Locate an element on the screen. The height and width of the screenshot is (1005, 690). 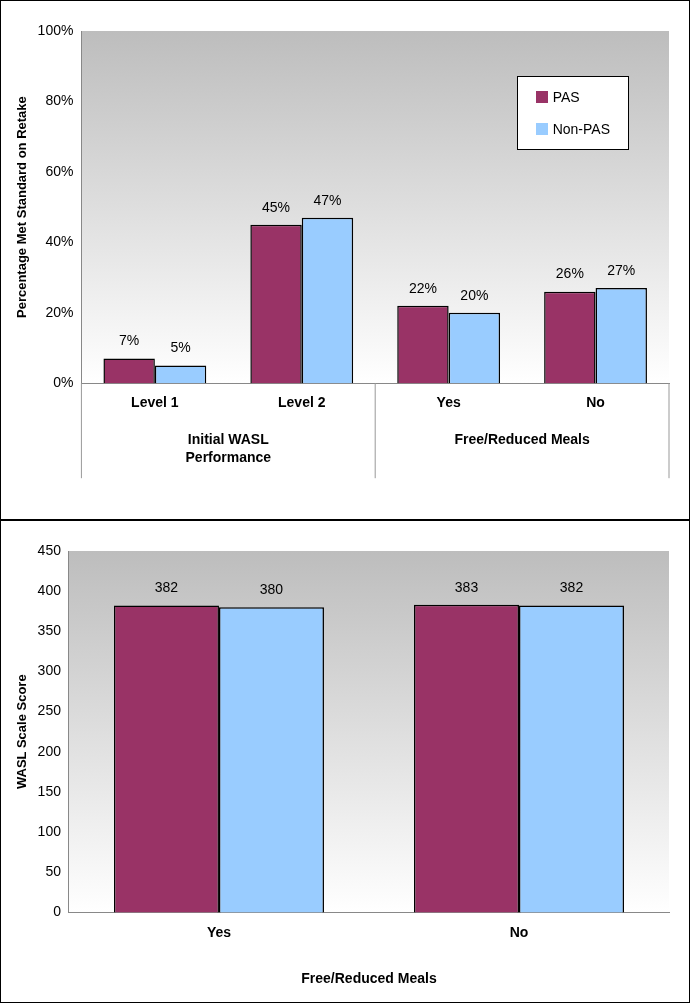
x-axis-title: Free/Reduced Meals is located at coordinates (369, 978).